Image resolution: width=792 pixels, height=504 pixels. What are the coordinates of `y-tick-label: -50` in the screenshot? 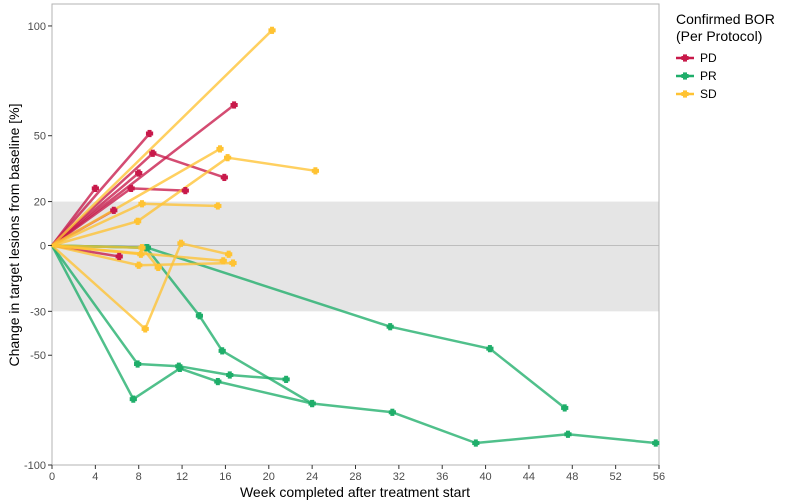 It's located at (38, 356).